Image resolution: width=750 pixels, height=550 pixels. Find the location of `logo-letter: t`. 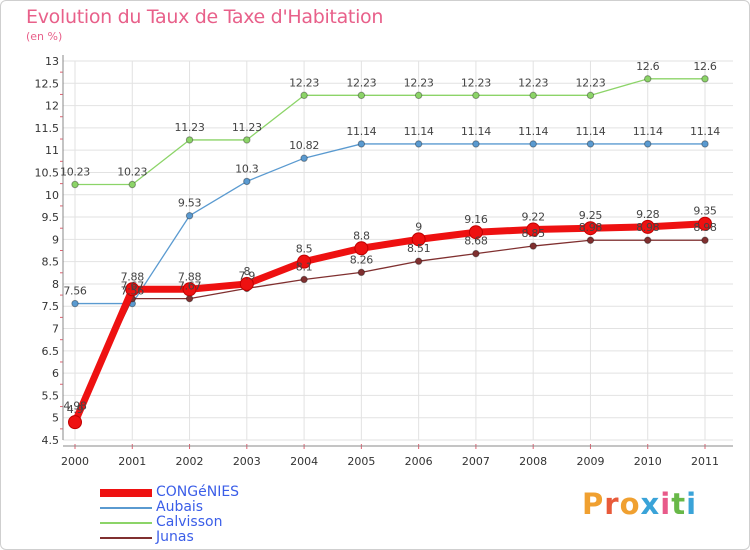

logo-letter: t is located at coordinates (679, 504).